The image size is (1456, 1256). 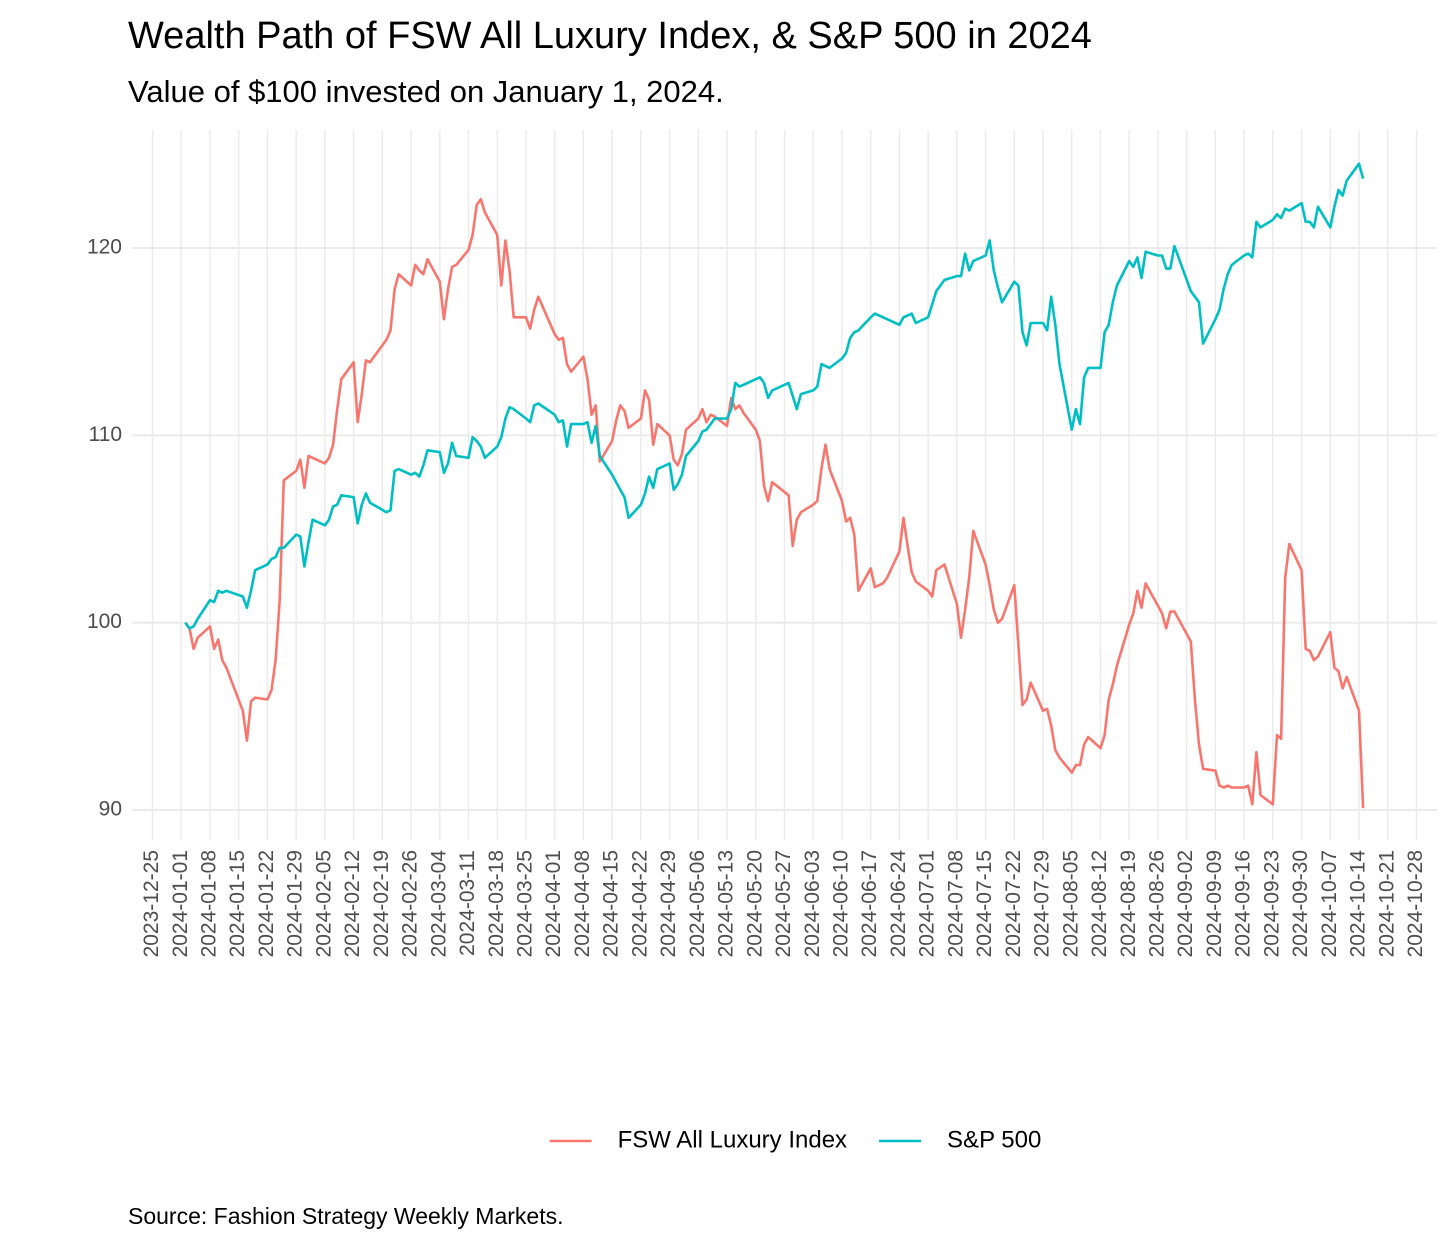 I want to click on x-tick-label: 2024-09-16, so click(x=1243, y=903).